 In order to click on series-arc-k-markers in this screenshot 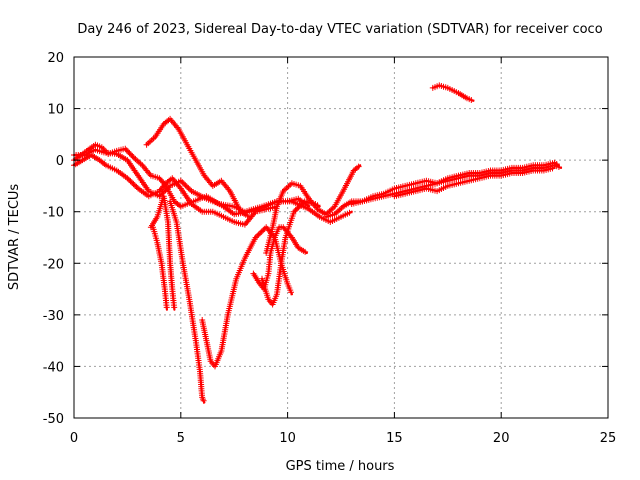, I will do `click(312, 209)`.